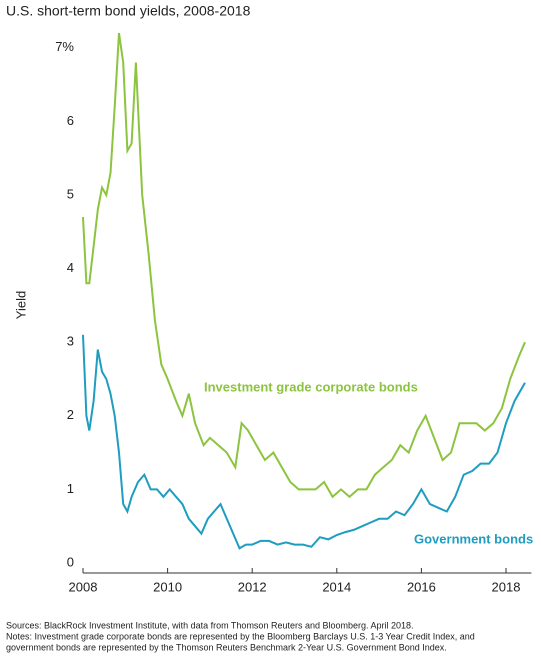 The height and width of the screenshot is (660, 541). Describe the element at coordinates (311, 386) in the screenshot. I see `annotation: Investment grade corporate bonds` at that location.